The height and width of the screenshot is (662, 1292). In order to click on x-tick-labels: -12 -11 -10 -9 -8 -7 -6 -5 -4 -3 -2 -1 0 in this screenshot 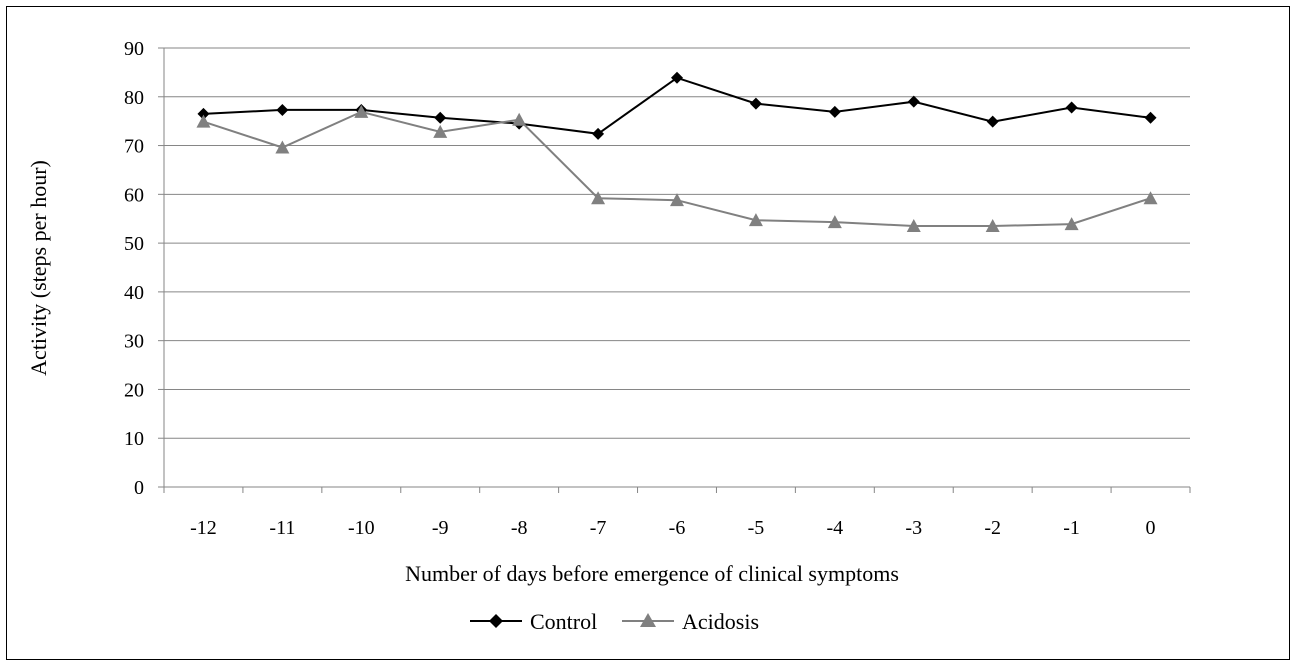, I will do `click(672, 528)`.